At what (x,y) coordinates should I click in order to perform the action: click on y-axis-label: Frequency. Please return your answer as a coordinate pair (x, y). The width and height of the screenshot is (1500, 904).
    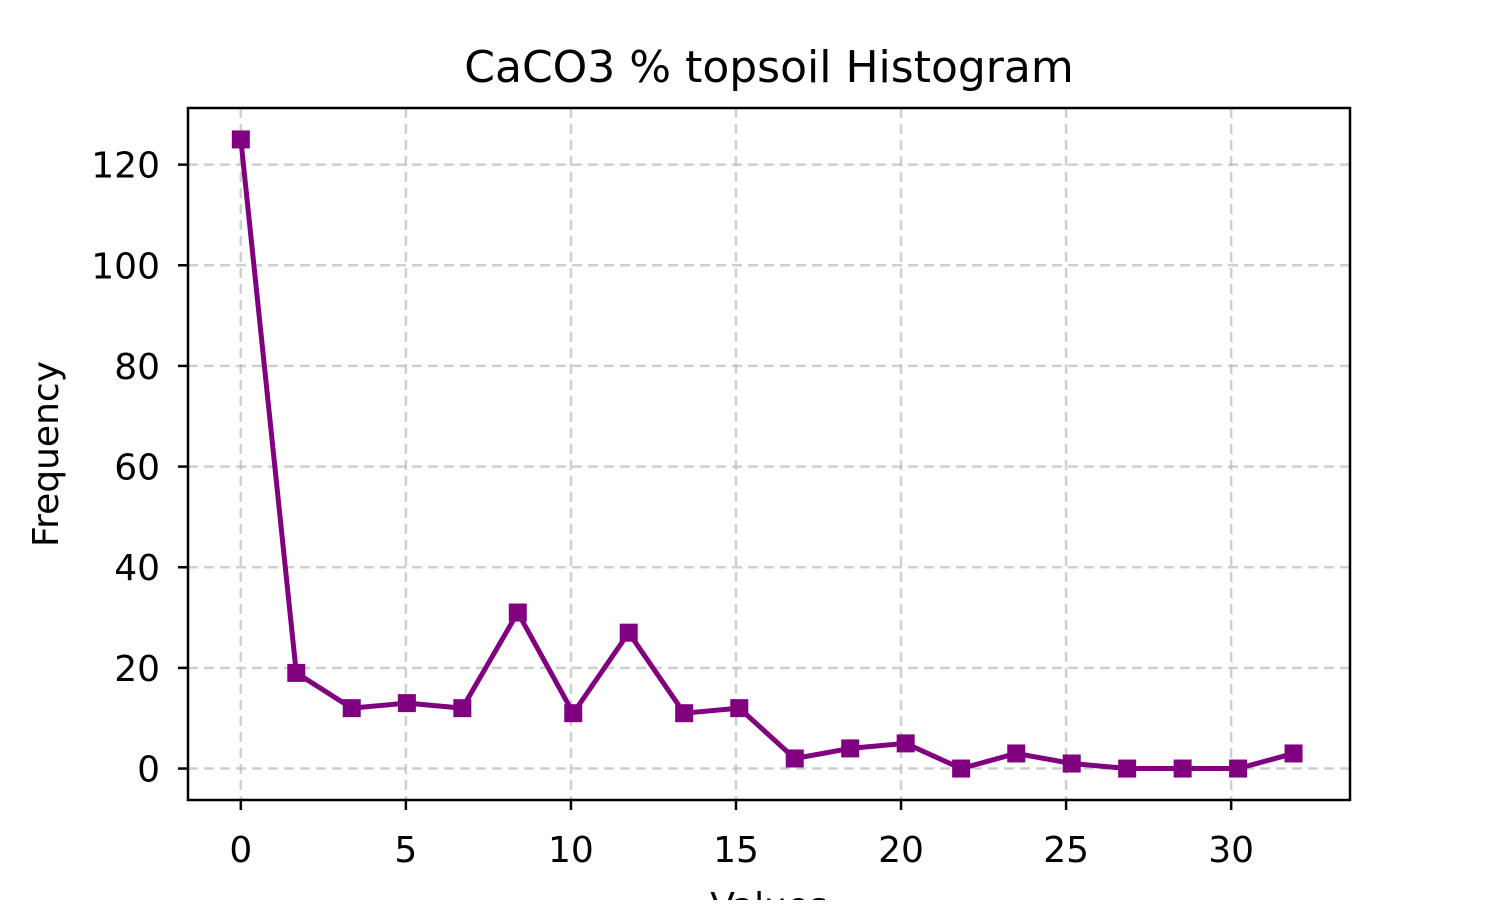
    Looking at the image, I should click on (46, 454).